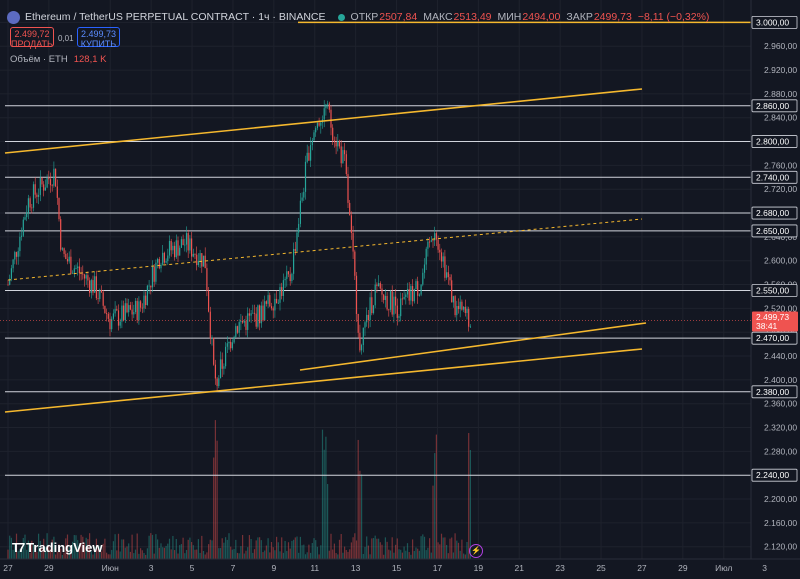 The height and width of the screenshot is (579, 800). What do you see at coordinates (385, 568) in the screenshot?
I see `time-axis: 27 29 Июн 3 5 7 9 11 13 15 17 19 21 23 25 27 29 Июл 3` at bounding box center [385, 568].